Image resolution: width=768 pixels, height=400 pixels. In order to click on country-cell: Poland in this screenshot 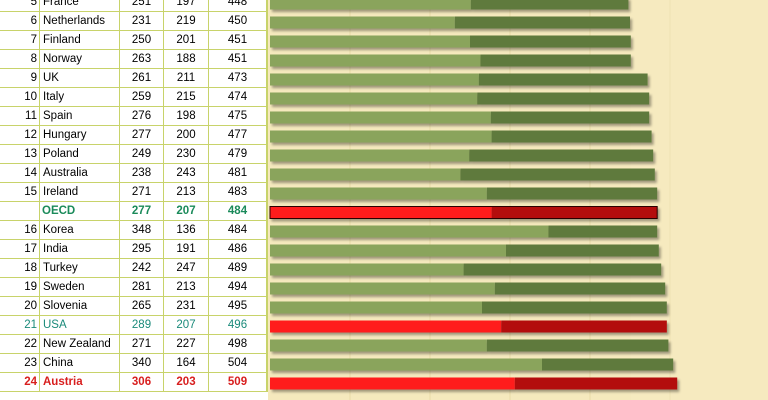, I will do `click(80, 154)`.